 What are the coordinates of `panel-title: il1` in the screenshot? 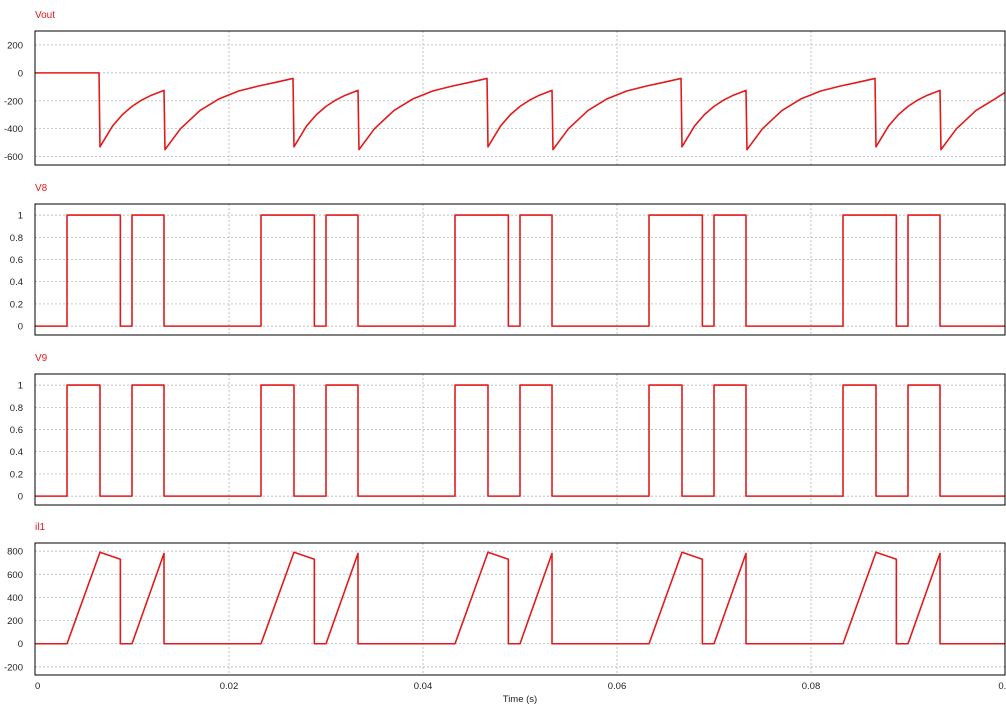 It's located at (40, 527).